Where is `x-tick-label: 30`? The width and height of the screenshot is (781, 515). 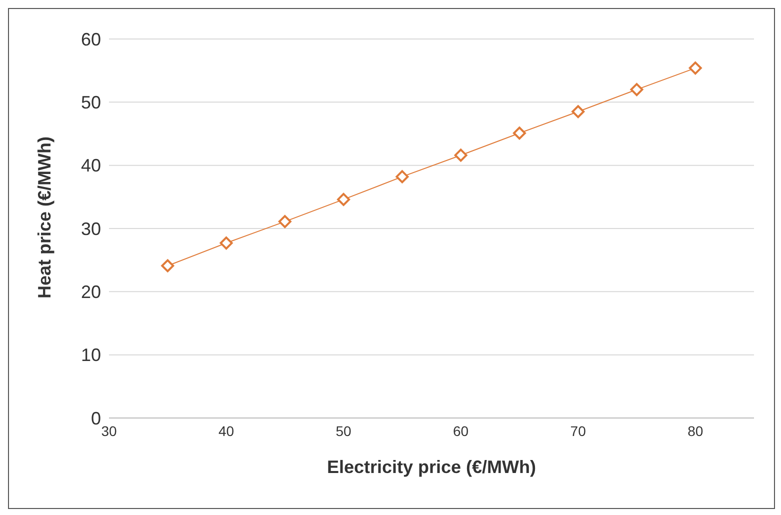 x-tick-label: 30 is located at coordinates (109, 430).